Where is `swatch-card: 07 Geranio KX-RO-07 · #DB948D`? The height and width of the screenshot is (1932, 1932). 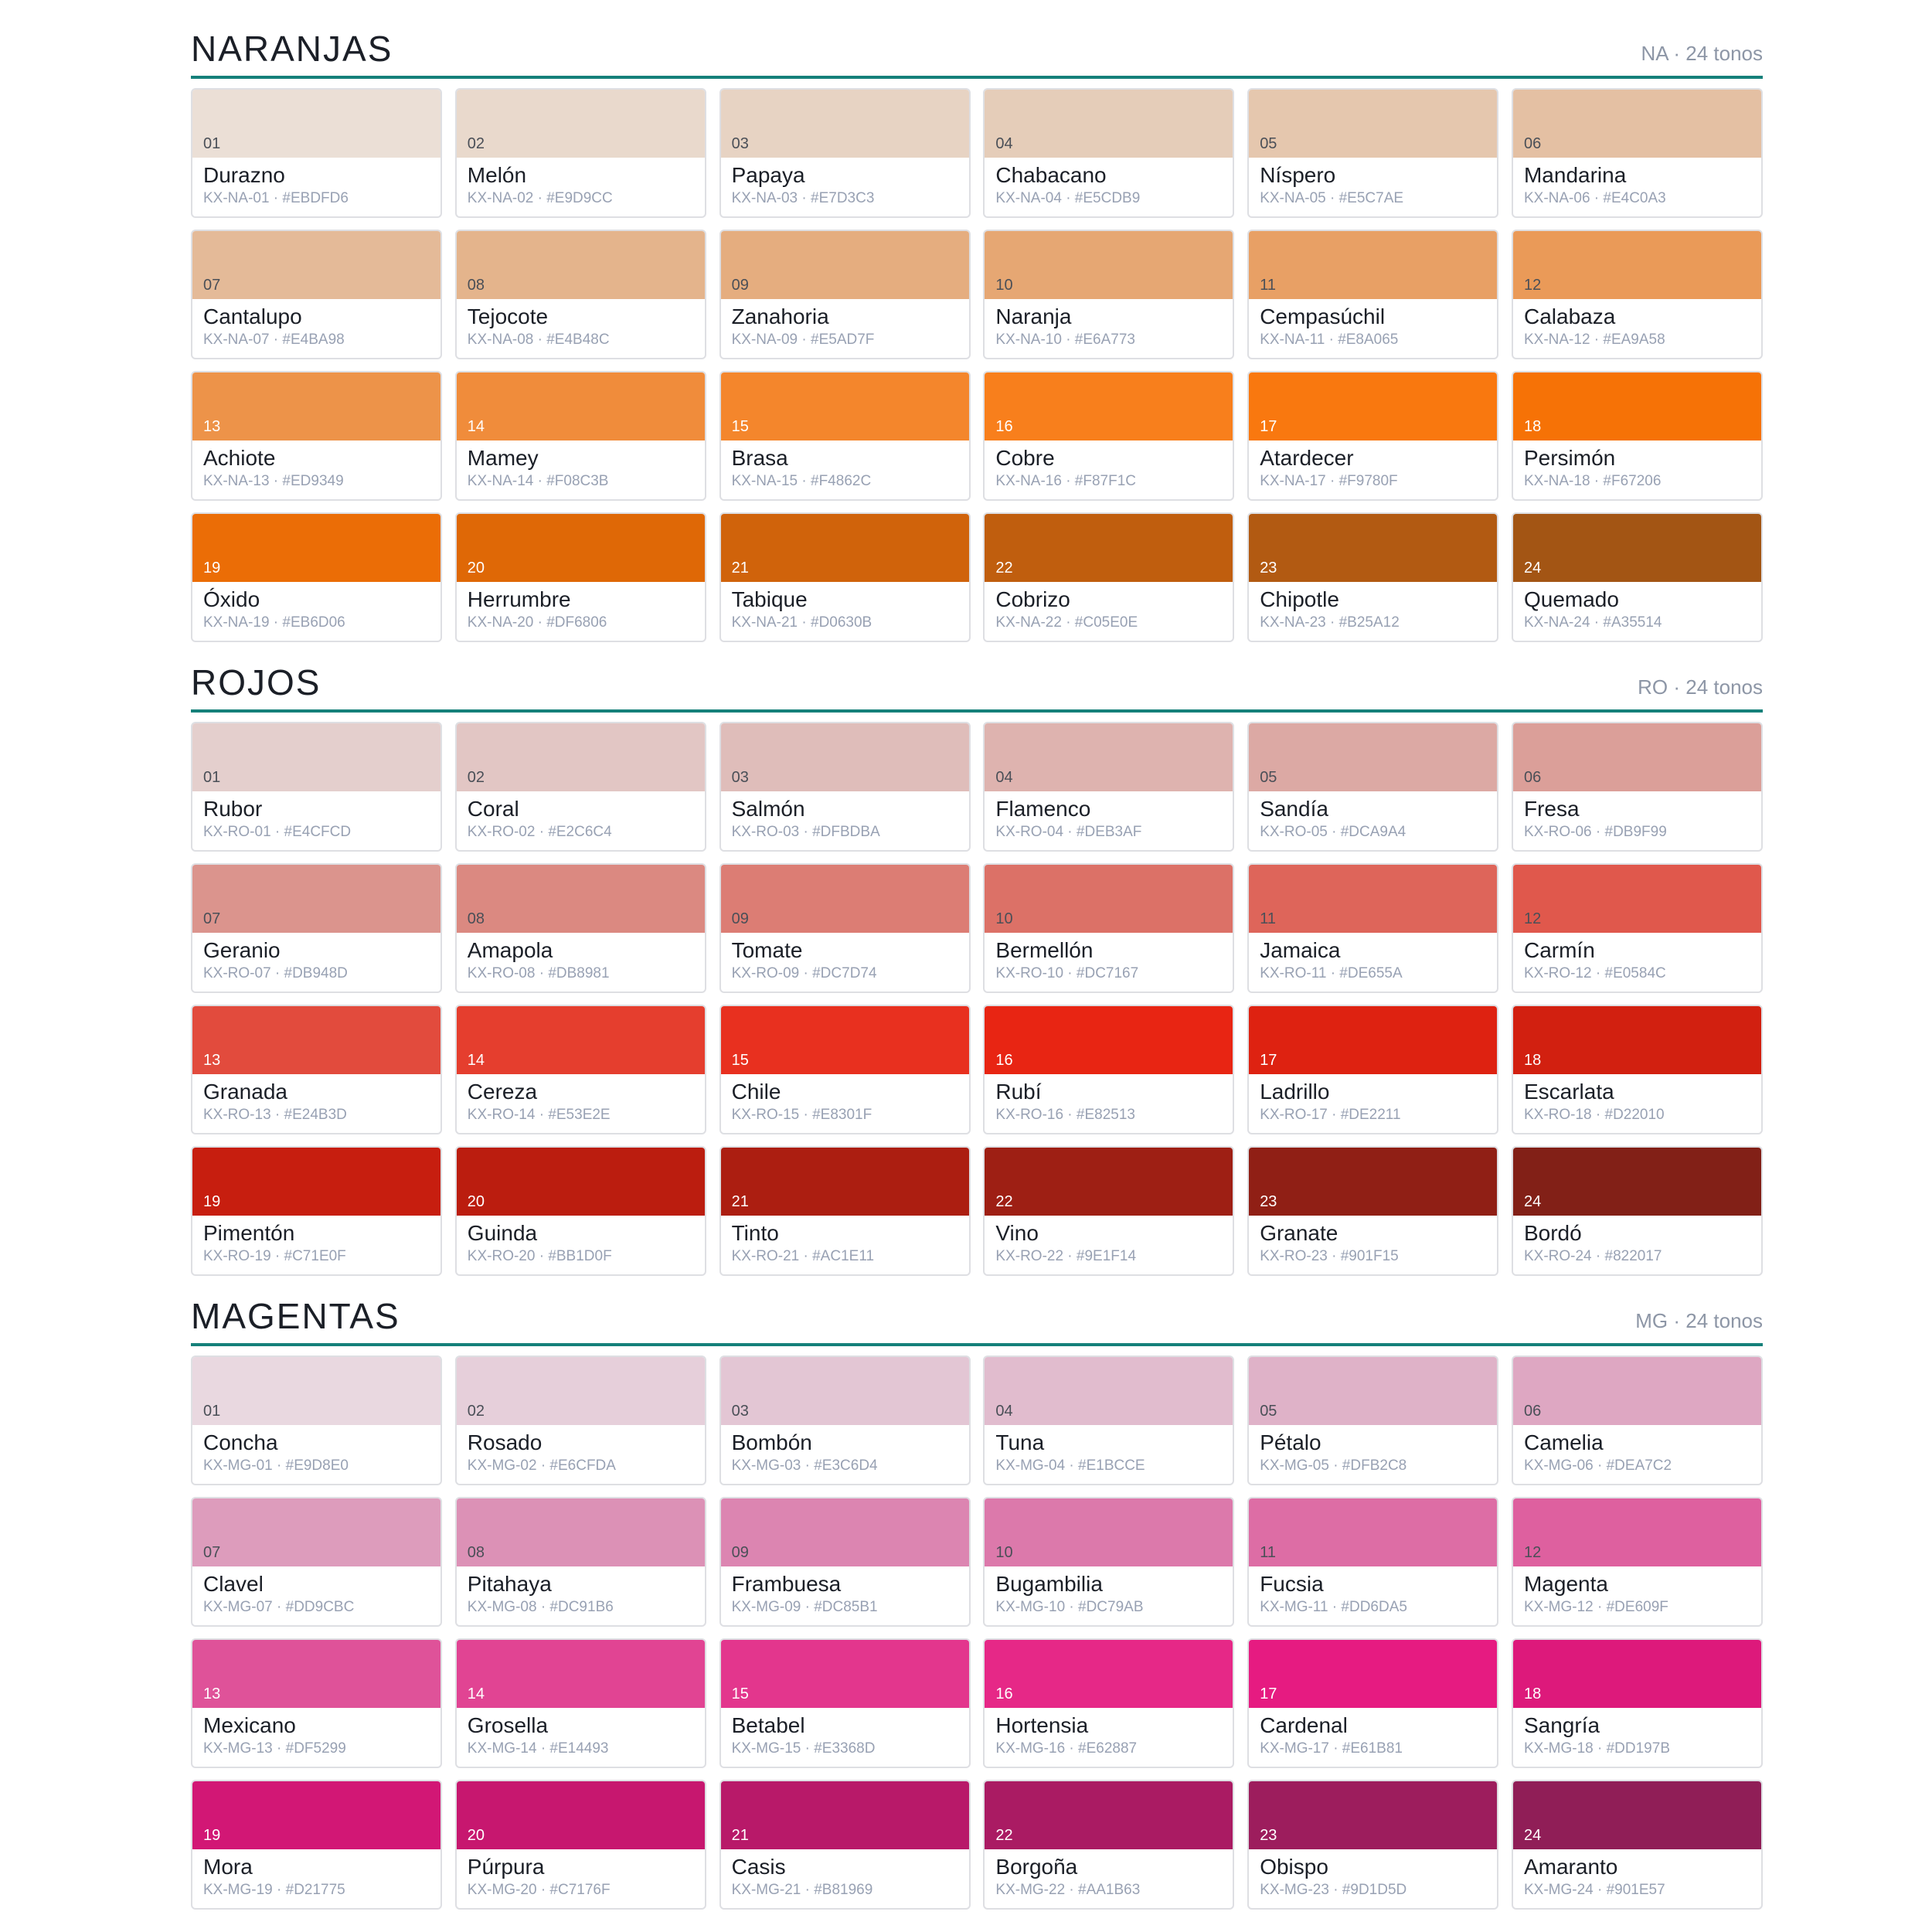
swatch-card: 07 Geranio KX-RO-07 · #DB948D is located at coordinates (316, 928).